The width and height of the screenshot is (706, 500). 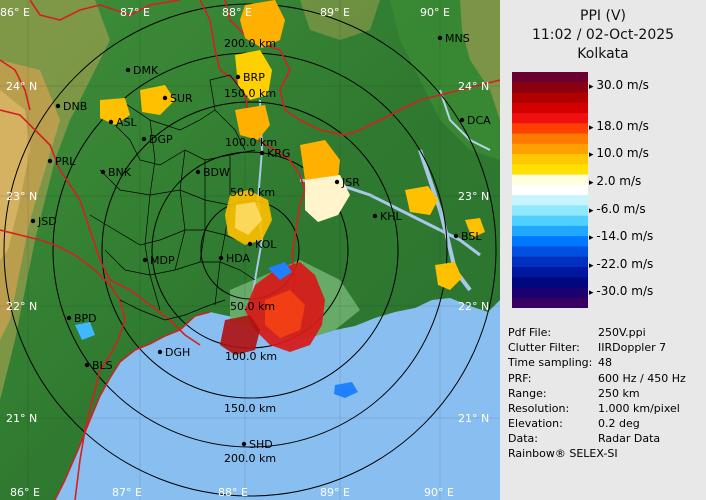 I want to click on city-marker: BNK, so click(x=116, y=172).